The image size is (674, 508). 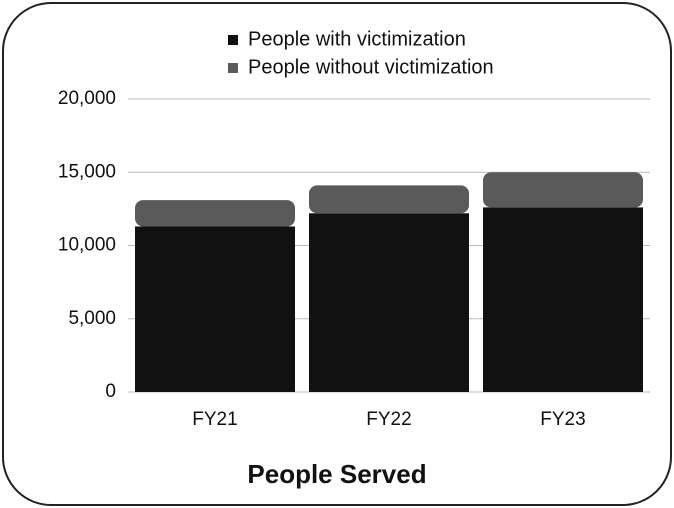 What do you see at coordinates (87, 98) in the screenshot?
I see `y-tick-label: 20,000` at bounding box center [87, 98].